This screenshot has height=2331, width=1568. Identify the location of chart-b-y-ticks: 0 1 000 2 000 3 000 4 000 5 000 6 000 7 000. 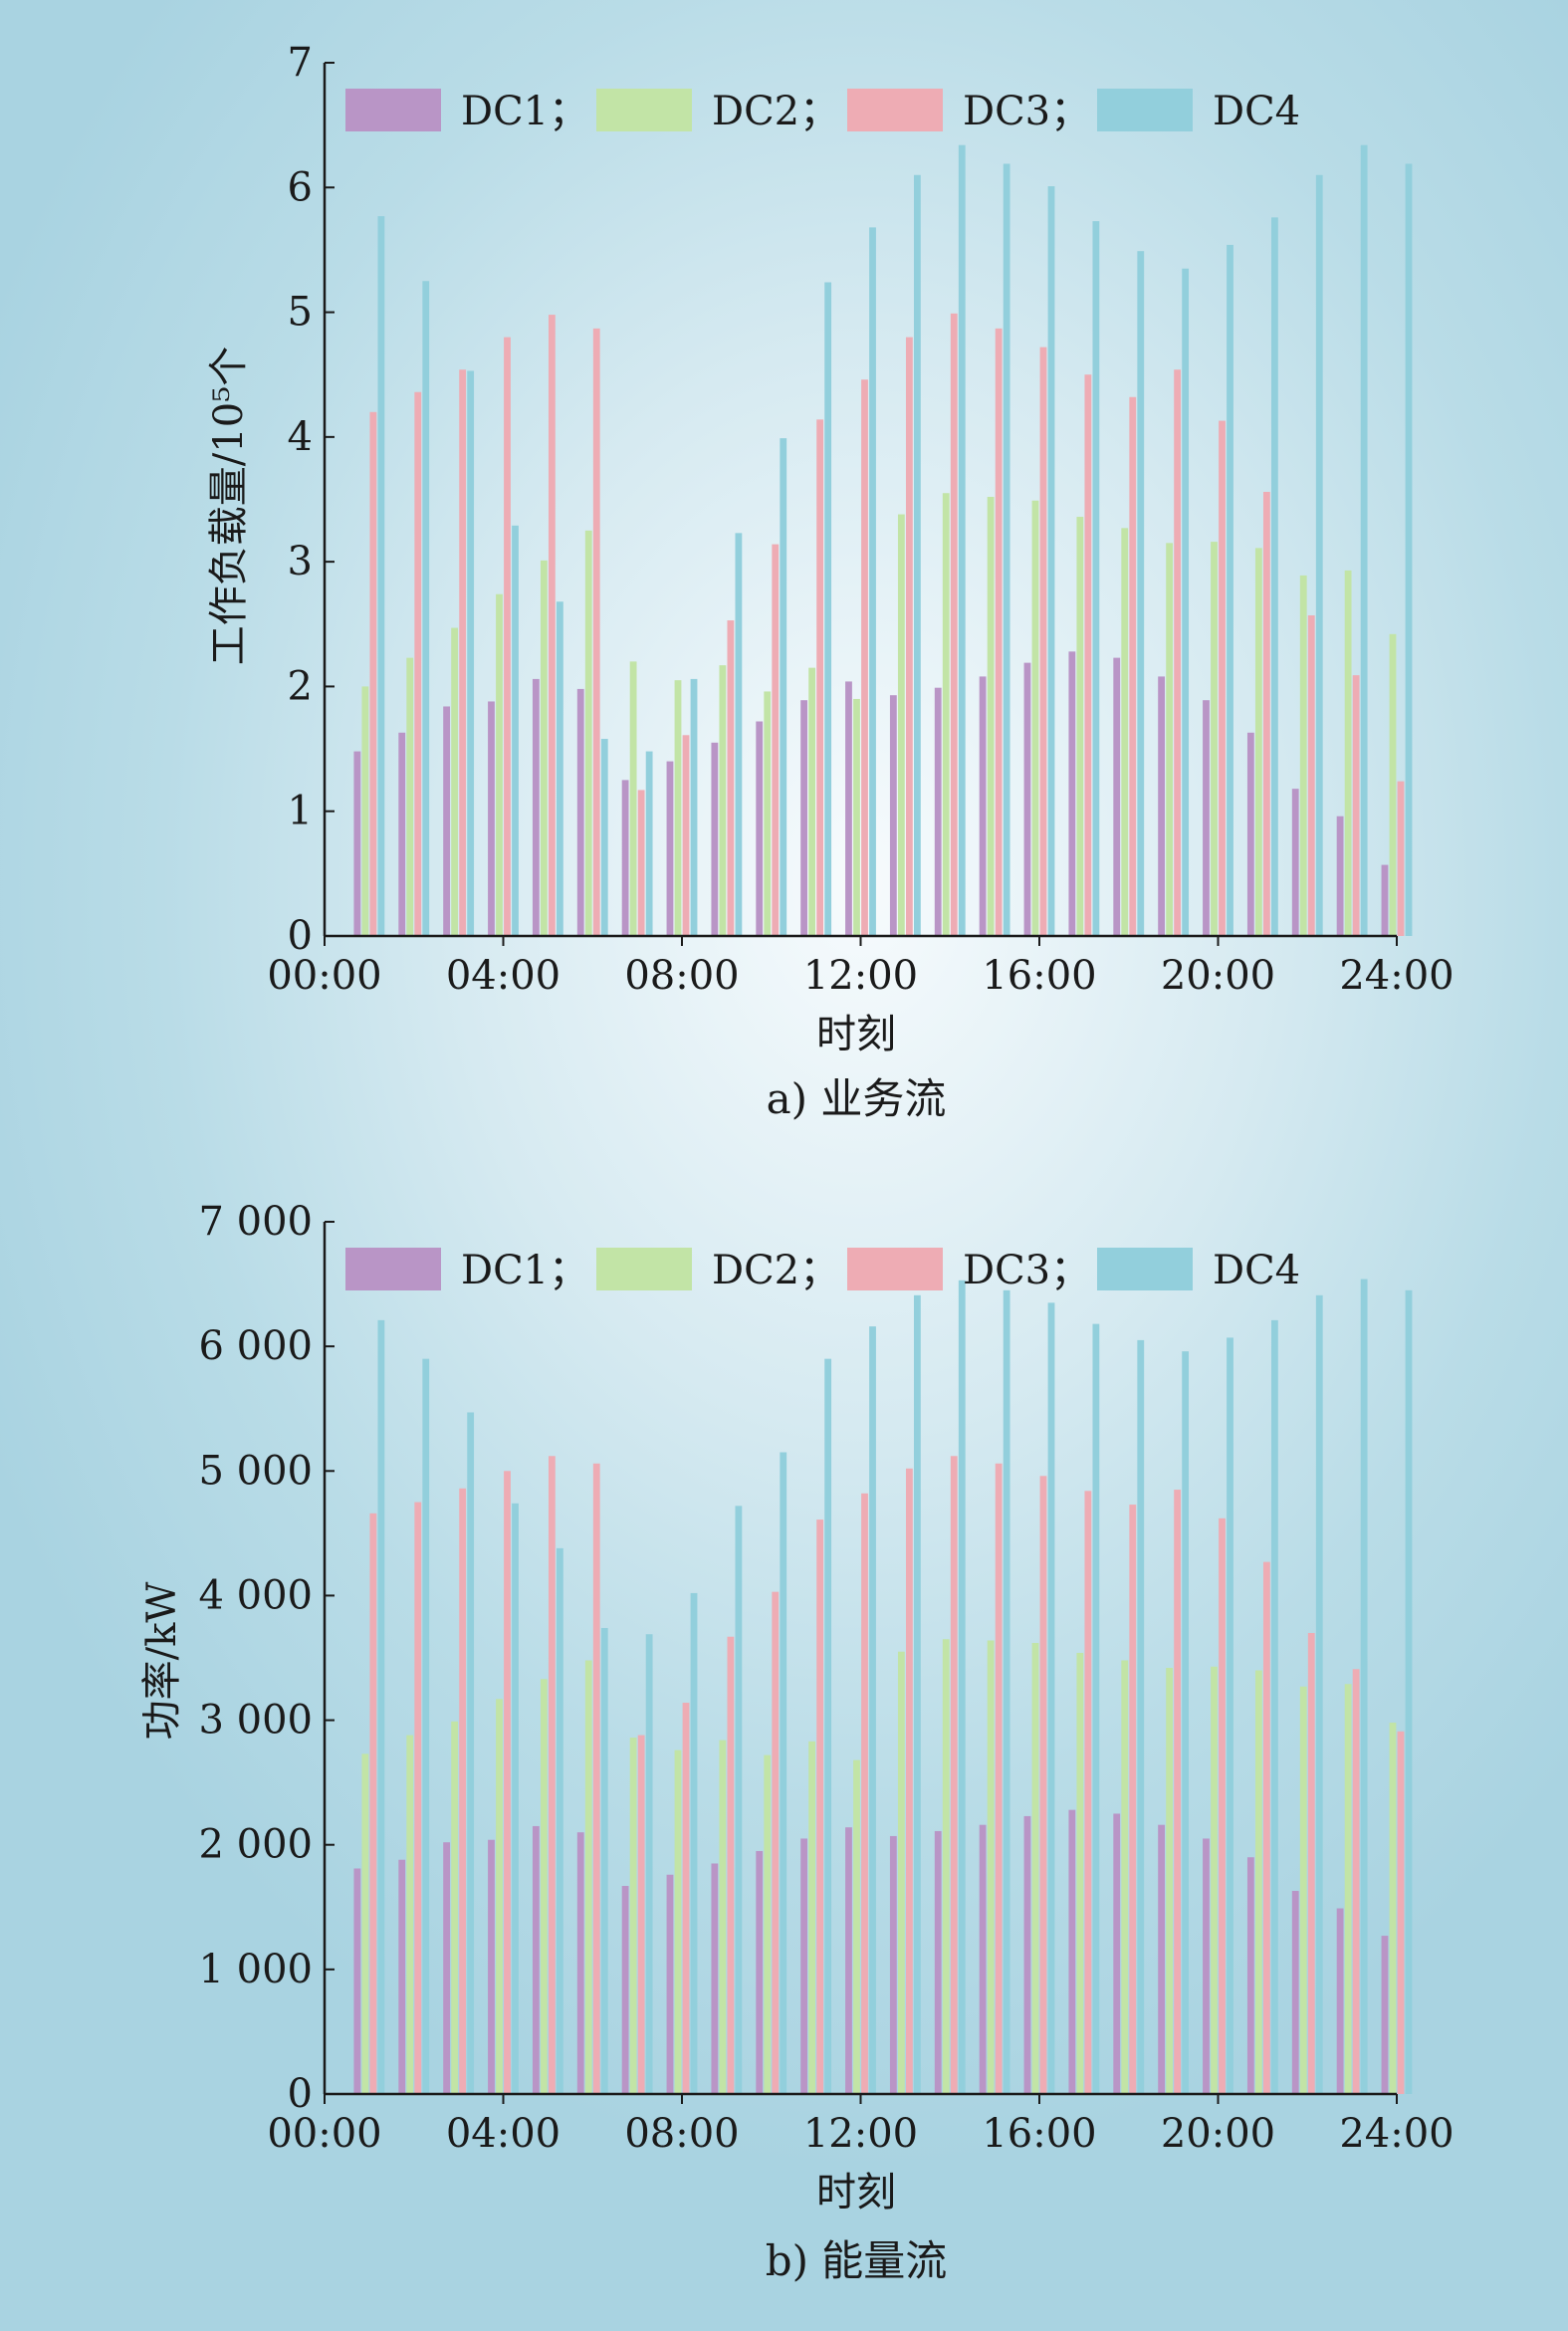
(266, 1658).